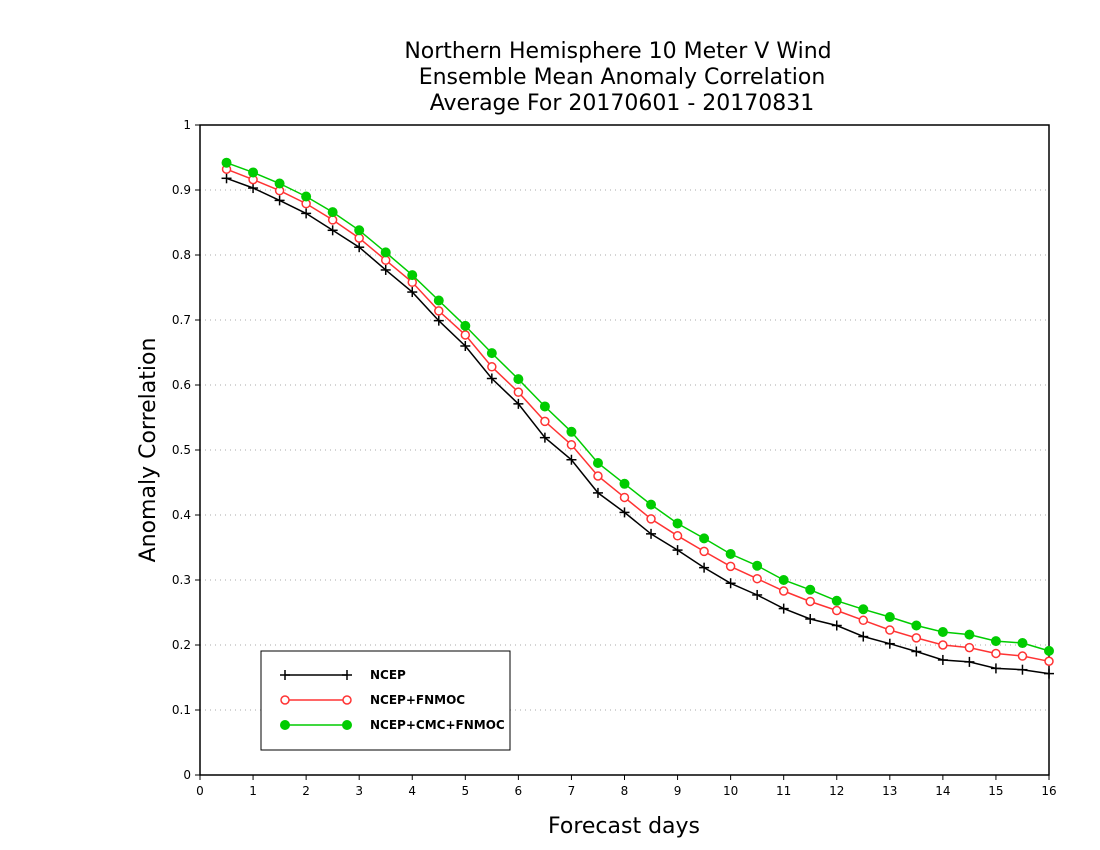 The height and width of the screenshot is (850, 1100). Describe the element at coordinates (181, 190) in the screenshot. I see `y-tick-label-9: 0.9` at that location.